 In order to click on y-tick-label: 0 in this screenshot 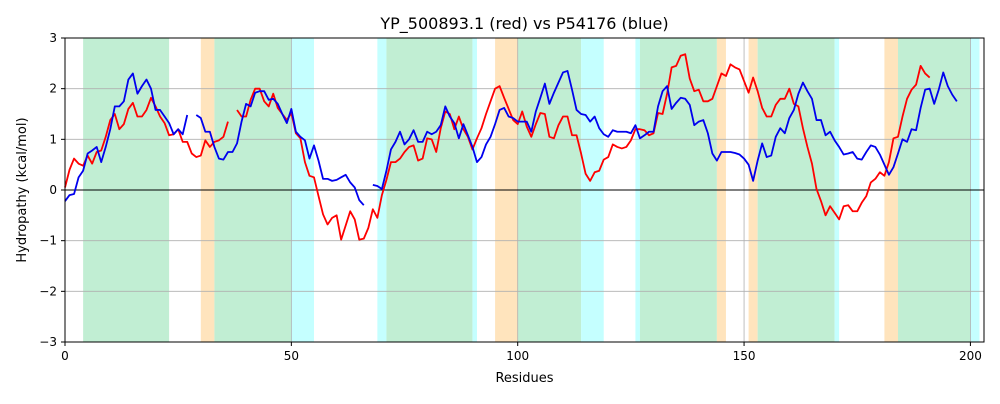, I will do `click(53, 190)`.